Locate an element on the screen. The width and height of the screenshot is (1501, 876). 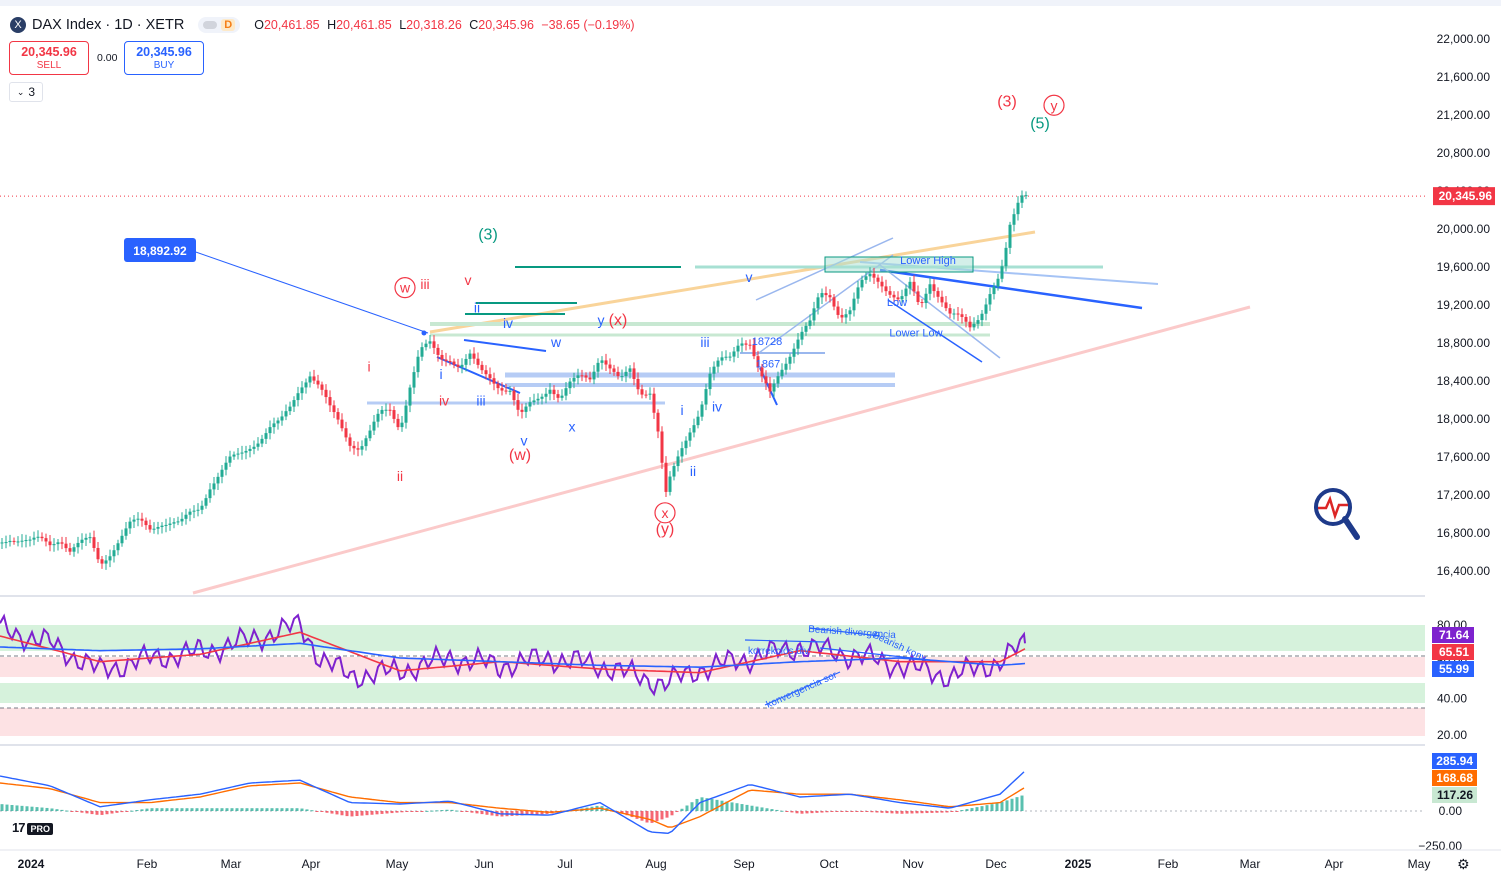
sell-button: 20,345.96 SELL is located at coordinates (49, 58).